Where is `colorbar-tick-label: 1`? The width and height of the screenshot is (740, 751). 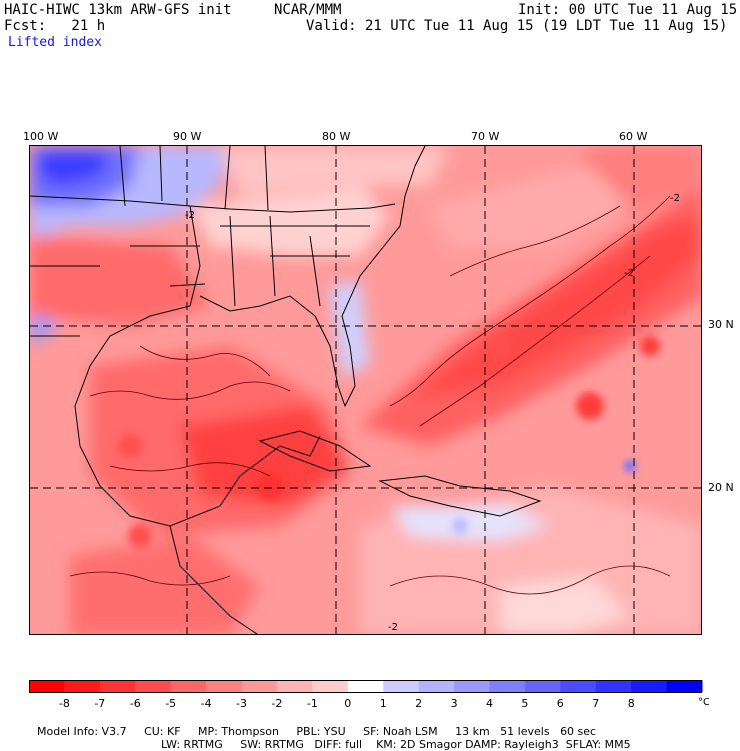
colorbar-tick-label: 1 is located at coordinates (383, 703).